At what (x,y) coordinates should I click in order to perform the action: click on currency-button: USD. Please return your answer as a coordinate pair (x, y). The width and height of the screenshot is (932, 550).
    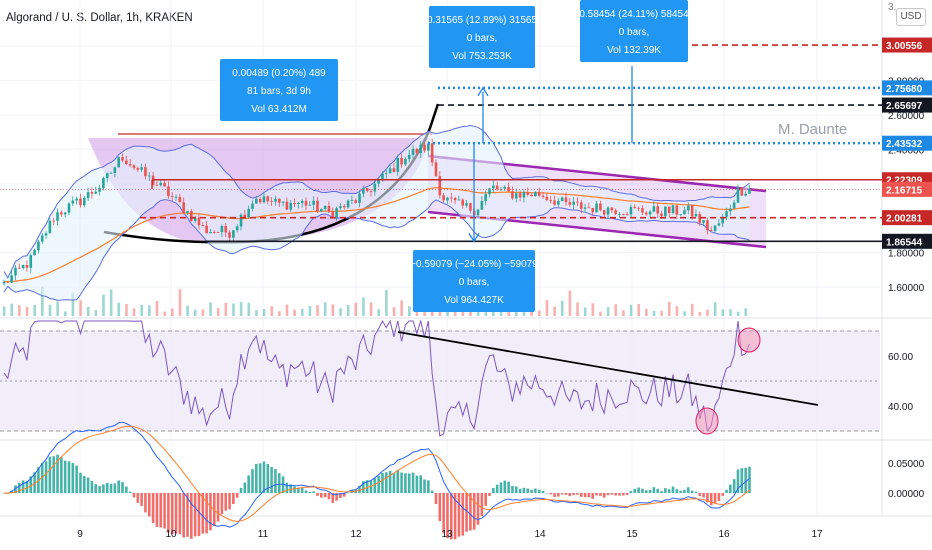
    Looking at the image, I should click on (911, 17).